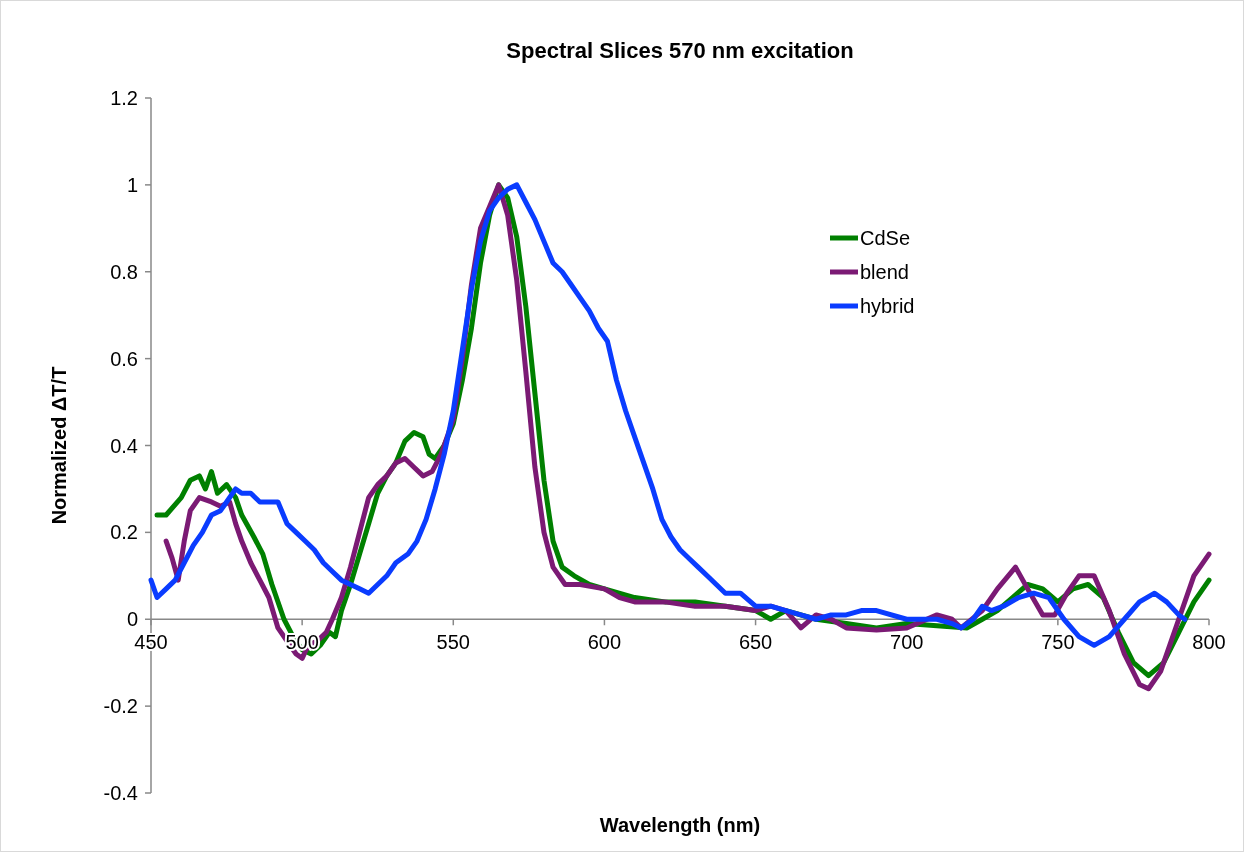  I want to click on chart-title: Spectral Slices 570 nm excitation, so click(680, 50).